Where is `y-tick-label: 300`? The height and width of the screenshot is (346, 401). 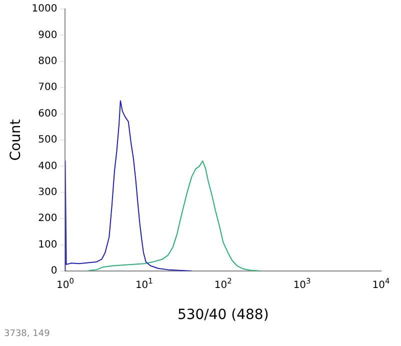 y-tick-label: 300 is located at coordinates (48, 192).